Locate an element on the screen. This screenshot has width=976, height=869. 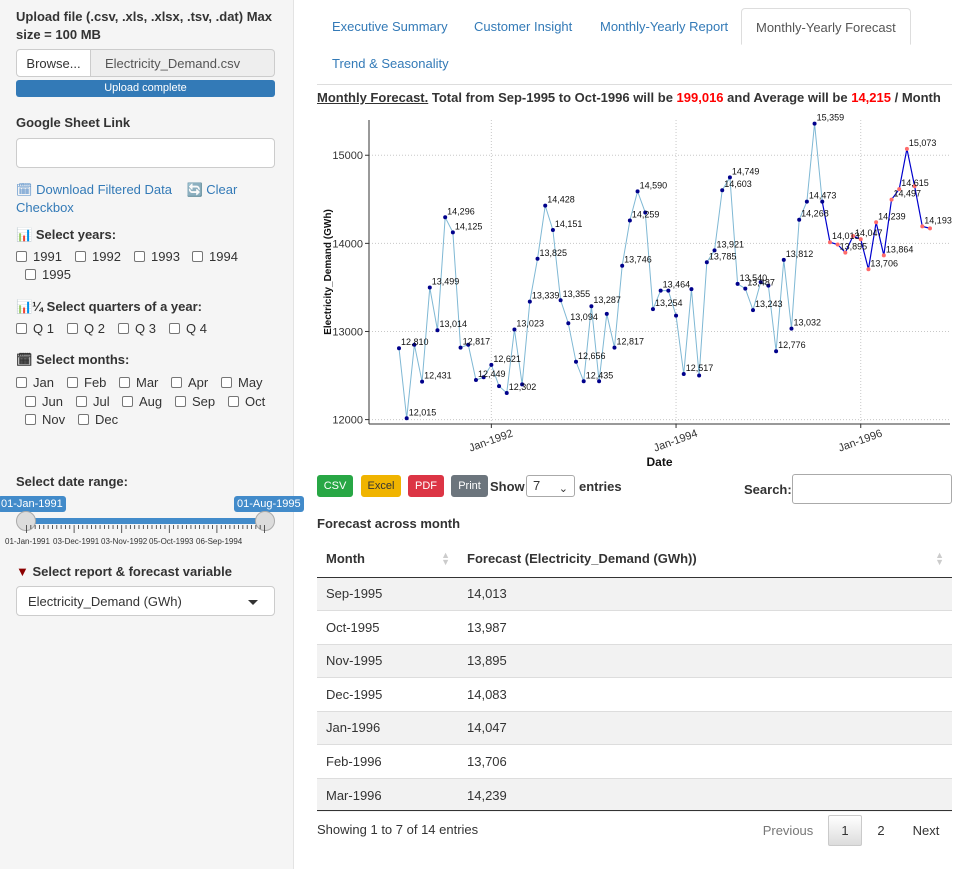
forecast-heading: Monthly Forecast. is located at coordinates (373, 97).